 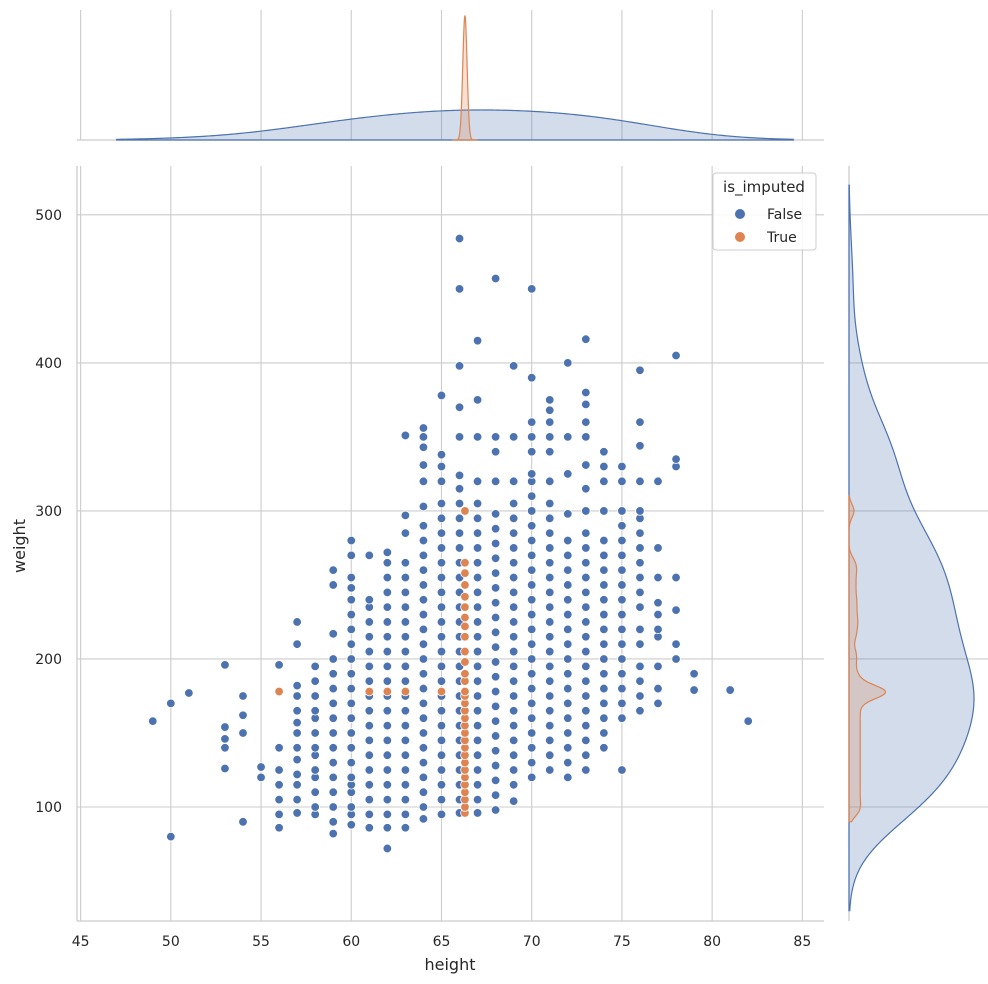 What do you see at coordinates (48, 808) in the screenshot?
I see `y-tick-label: 100` at bounding box center [48, 808].